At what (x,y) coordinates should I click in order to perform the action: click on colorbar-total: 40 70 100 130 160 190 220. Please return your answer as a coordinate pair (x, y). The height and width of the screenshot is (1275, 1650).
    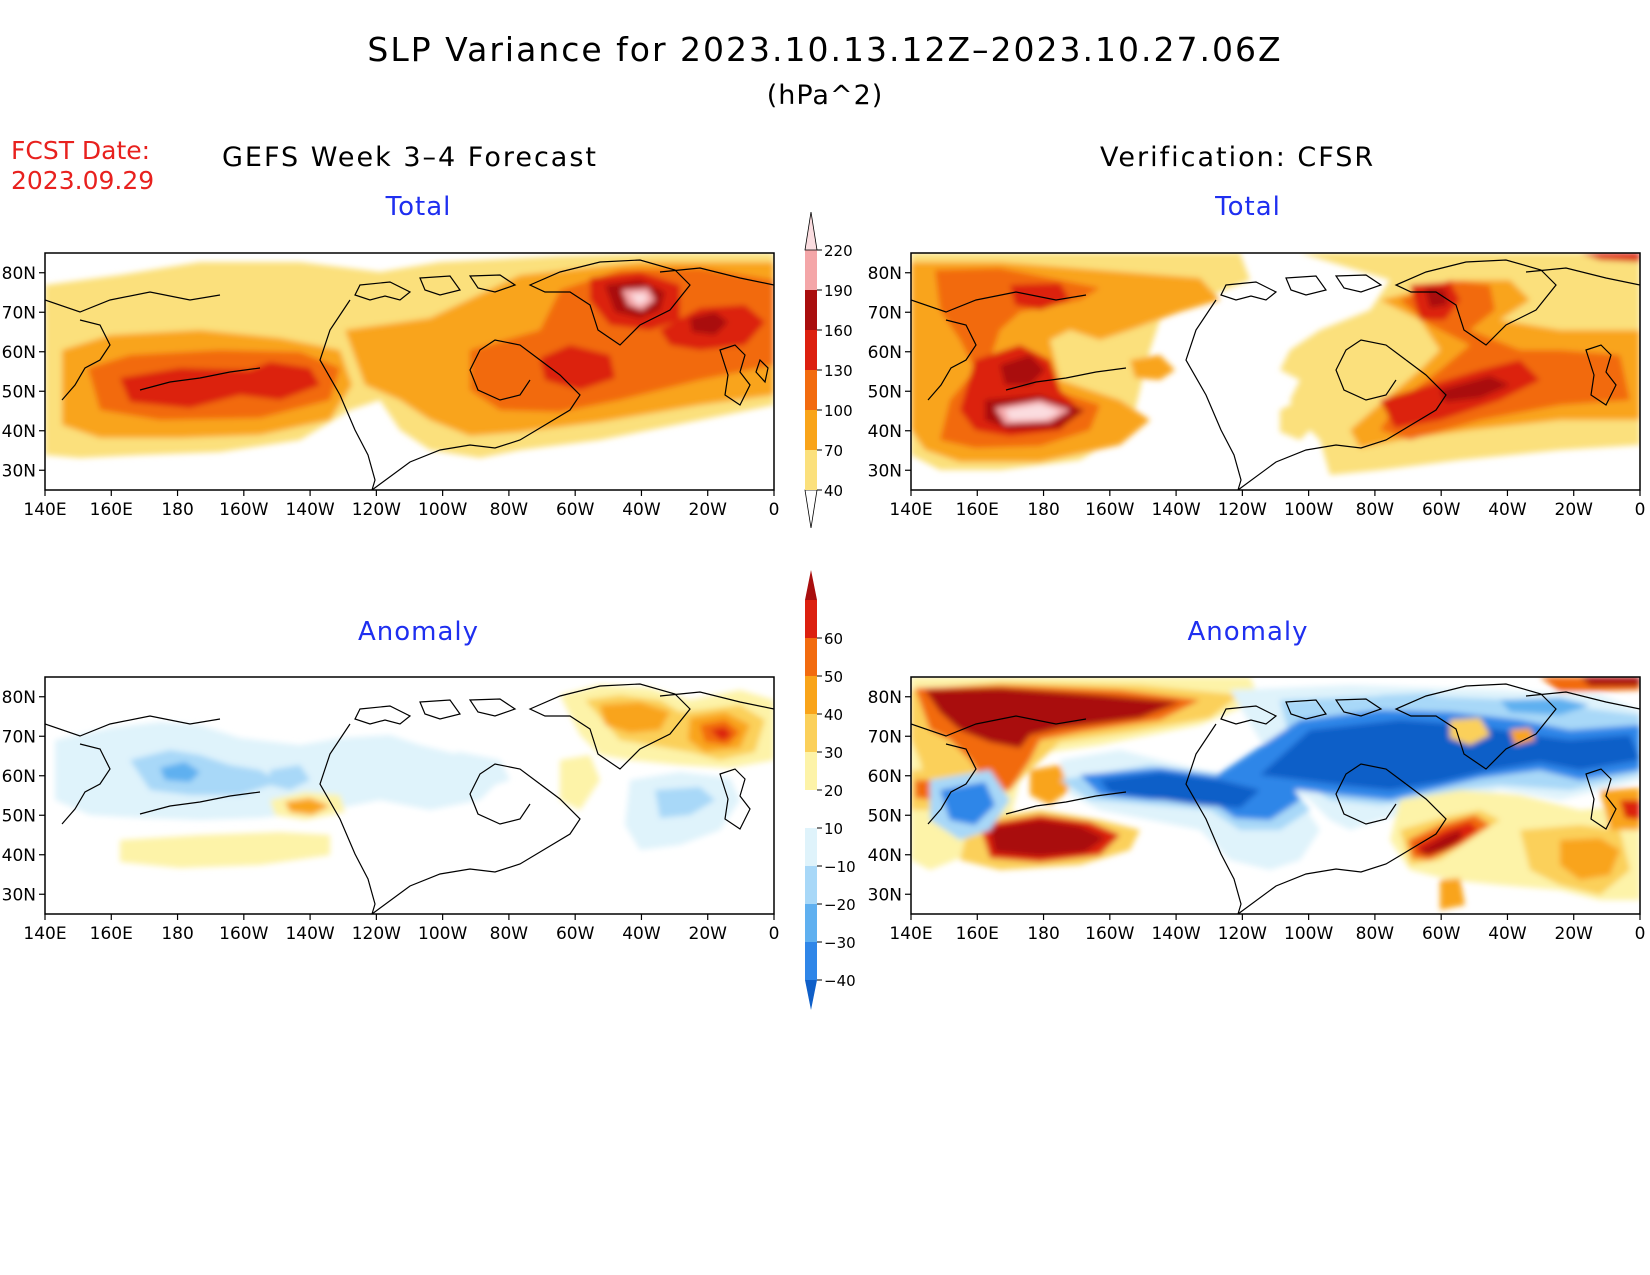
    Looking at the image, I should click on (828, 370).